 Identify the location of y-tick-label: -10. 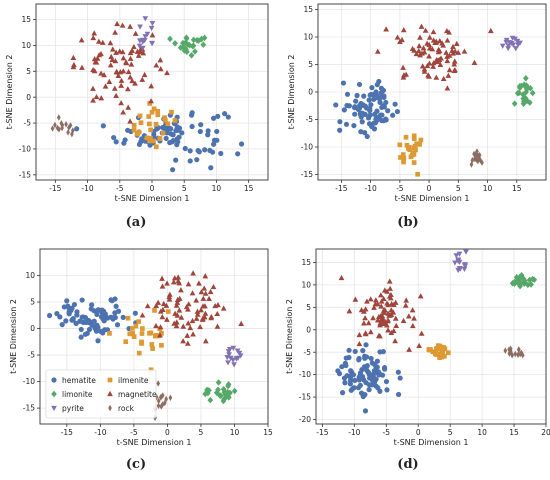
(305, 374).